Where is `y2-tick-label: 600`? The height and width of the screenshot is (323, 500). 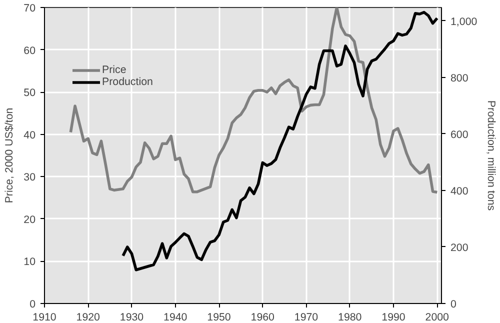 y2-tick-label: 600 is located at coordinates (459, 134).